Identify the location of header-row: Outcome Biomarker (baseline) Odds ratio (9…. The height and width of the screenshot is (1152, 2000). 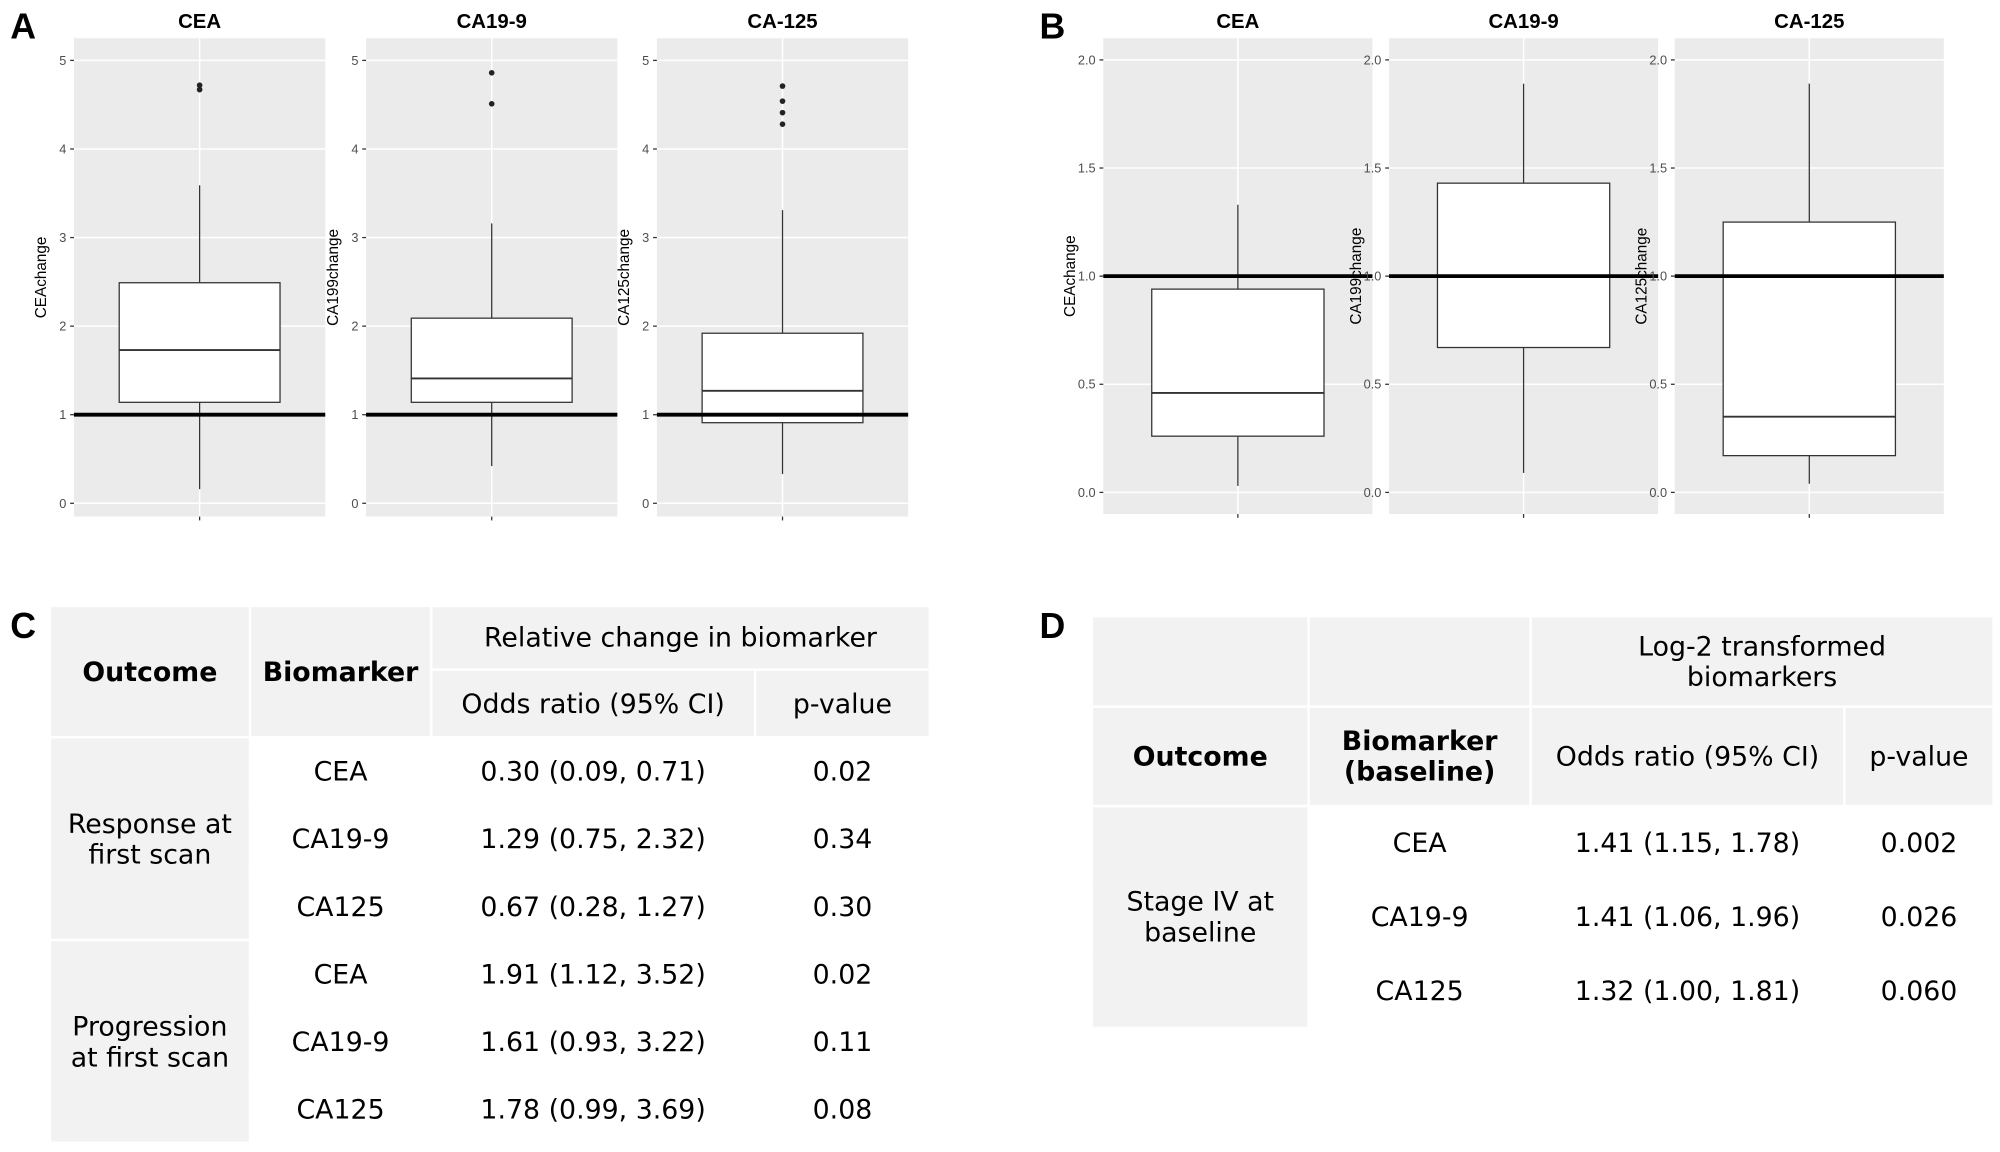
(1542, 756).